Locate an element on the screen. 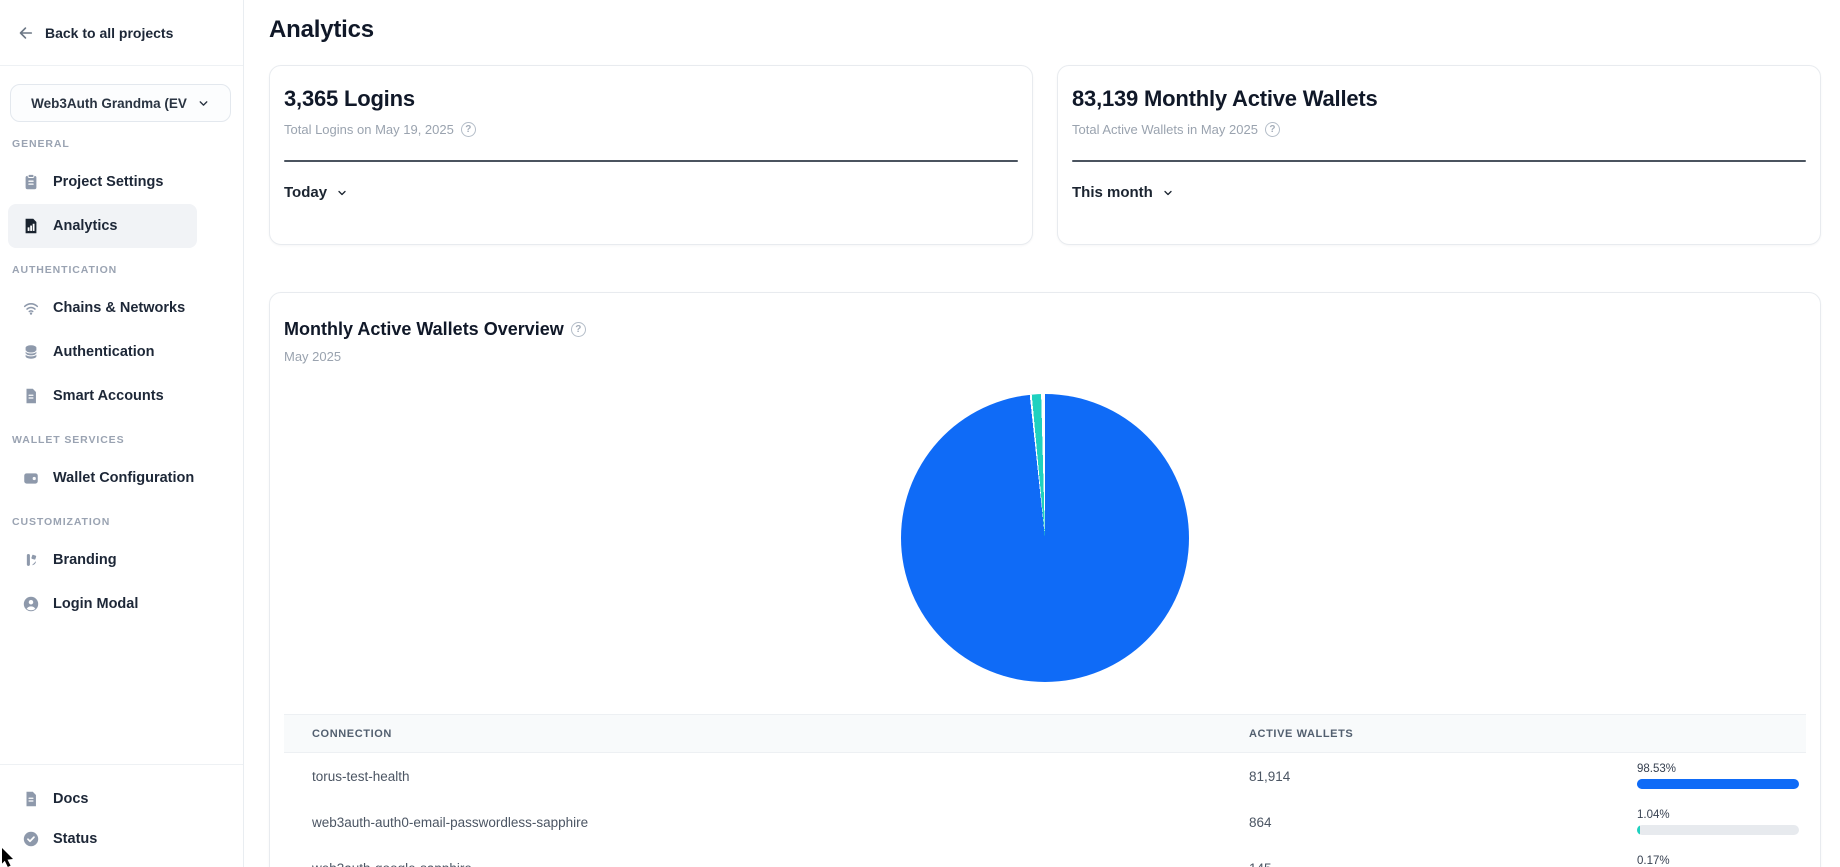  sidebar-item-label: Wallet Configuration is located at coordinates (124, 478).